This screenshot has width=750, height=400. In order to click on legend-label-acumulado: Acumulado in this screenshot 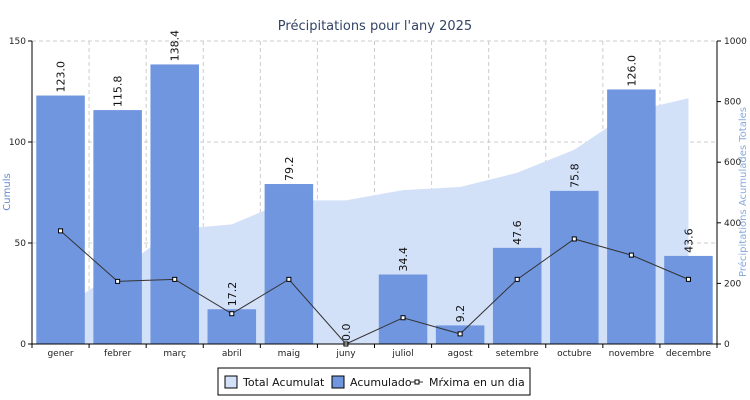, I will do `click(381, 382)`.